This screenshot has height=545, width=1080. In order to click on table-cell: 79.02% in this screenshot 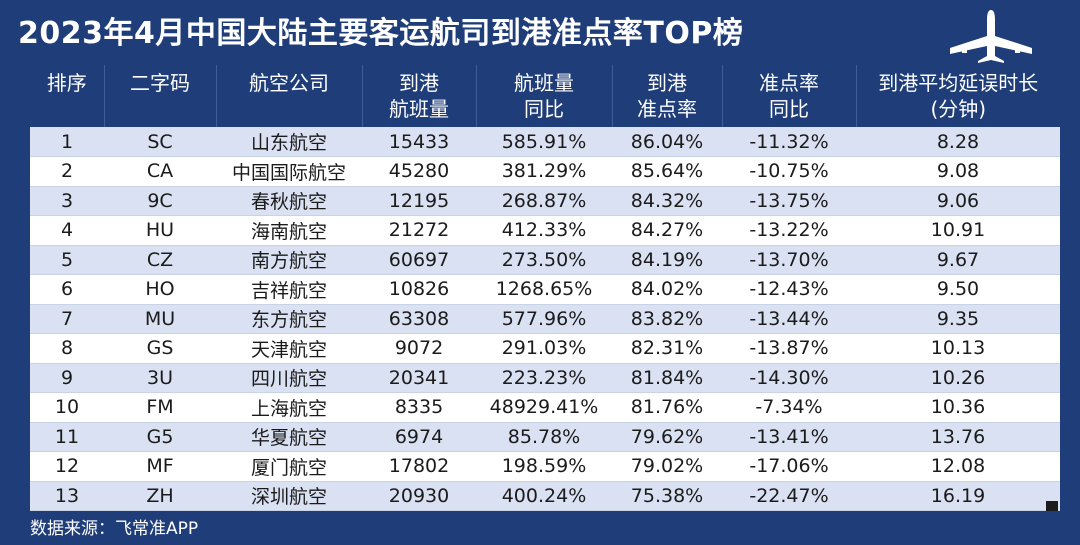, I will do `click(667, 466)`.